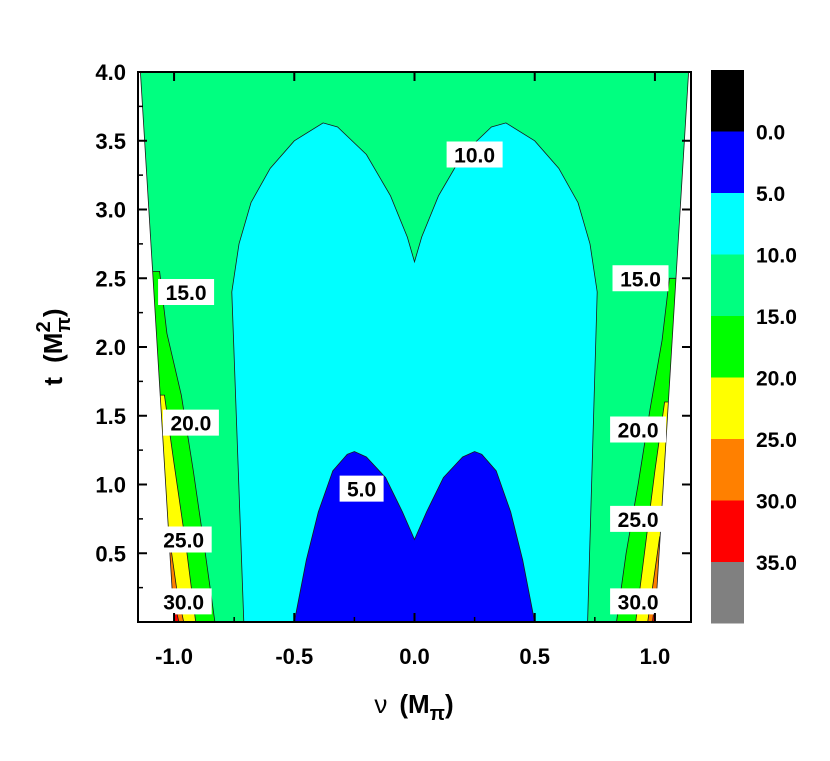 The image size is (830, 761). I want to click on contour-label-4: 20.0, so click(638, 431).